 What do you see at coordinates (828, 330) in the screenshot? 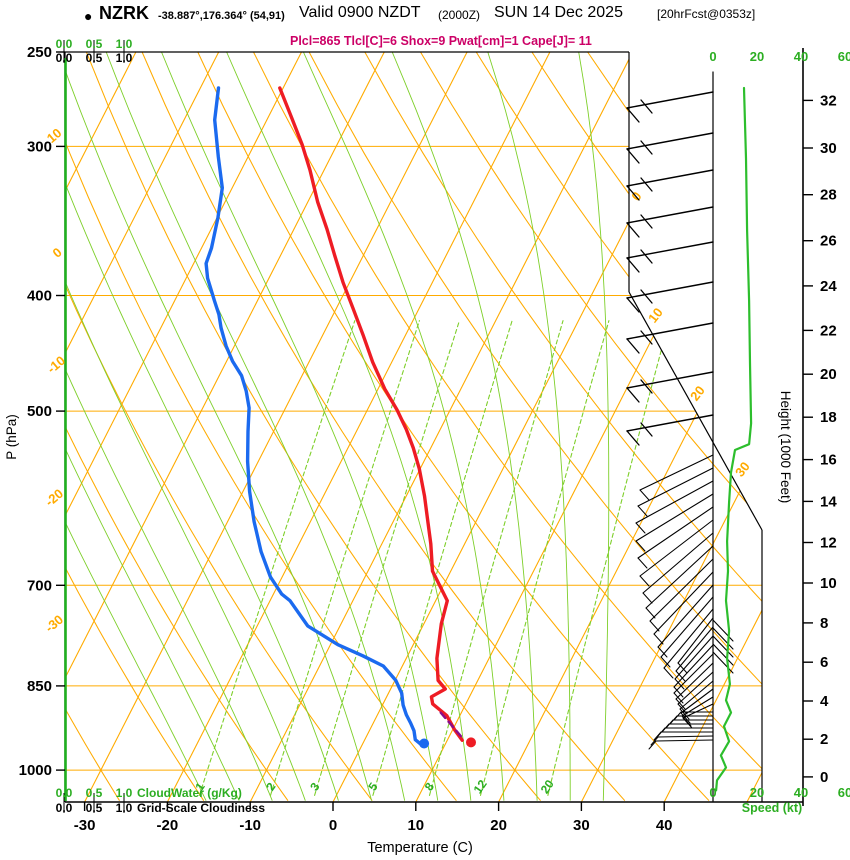
I see `svg-text: 22` at bounding box center [828, 330].